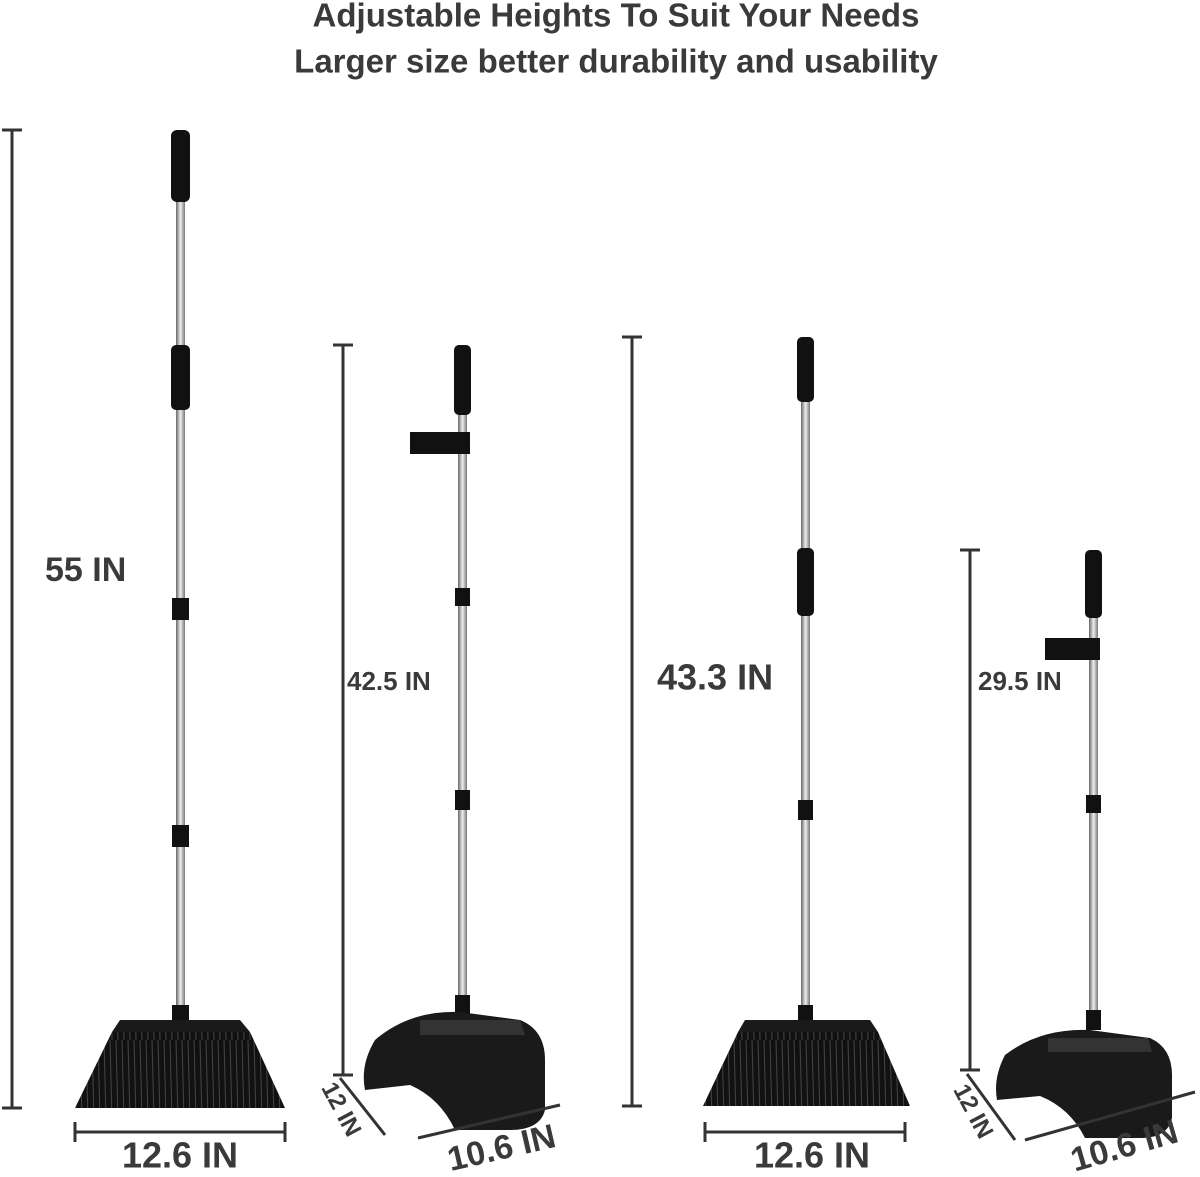 This screenshot has height=1177, width=1200. What do you see at coordinates (616, 17) in the screenshot?
I see `title-line: Adjustable Heights To Suit Your Needs` at bounding box center [616, 17].